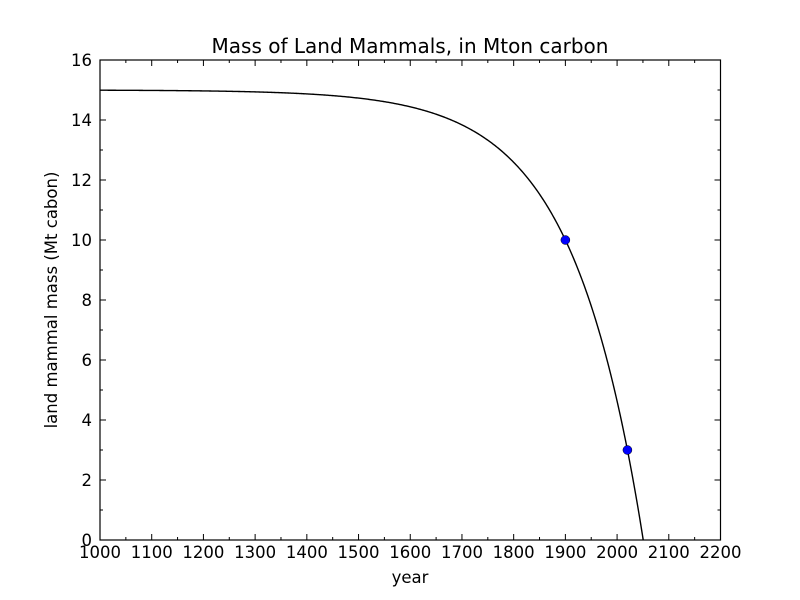 Image resolution: width=800 pixels, height=600 pixels. What do you see at coordinates (203, 552) in the screenshot?
I see `x-tick-label: 1200` at bounding box center [203, 552].